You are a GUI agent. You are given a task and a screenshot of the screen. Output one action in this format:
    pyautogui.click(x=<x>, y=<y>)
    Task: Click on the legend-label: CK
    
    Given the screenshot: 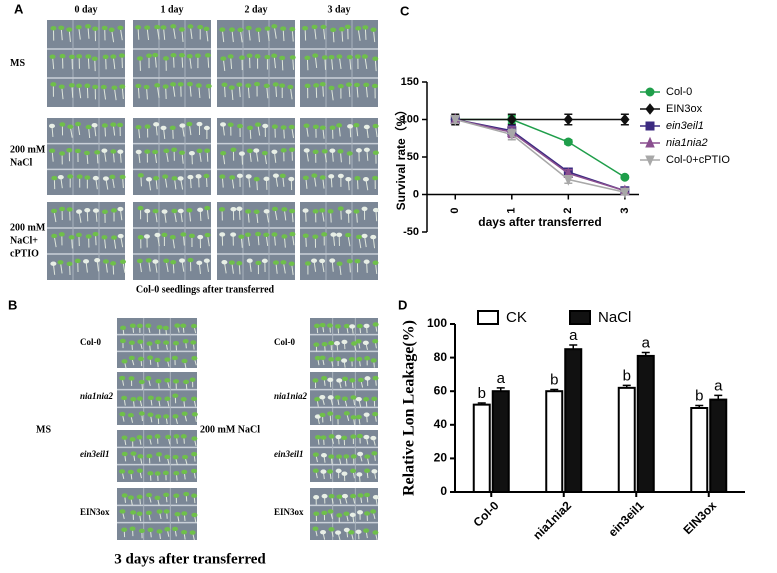 What is the action you would take?
    pyautogui.click(x=516, y=317)
    